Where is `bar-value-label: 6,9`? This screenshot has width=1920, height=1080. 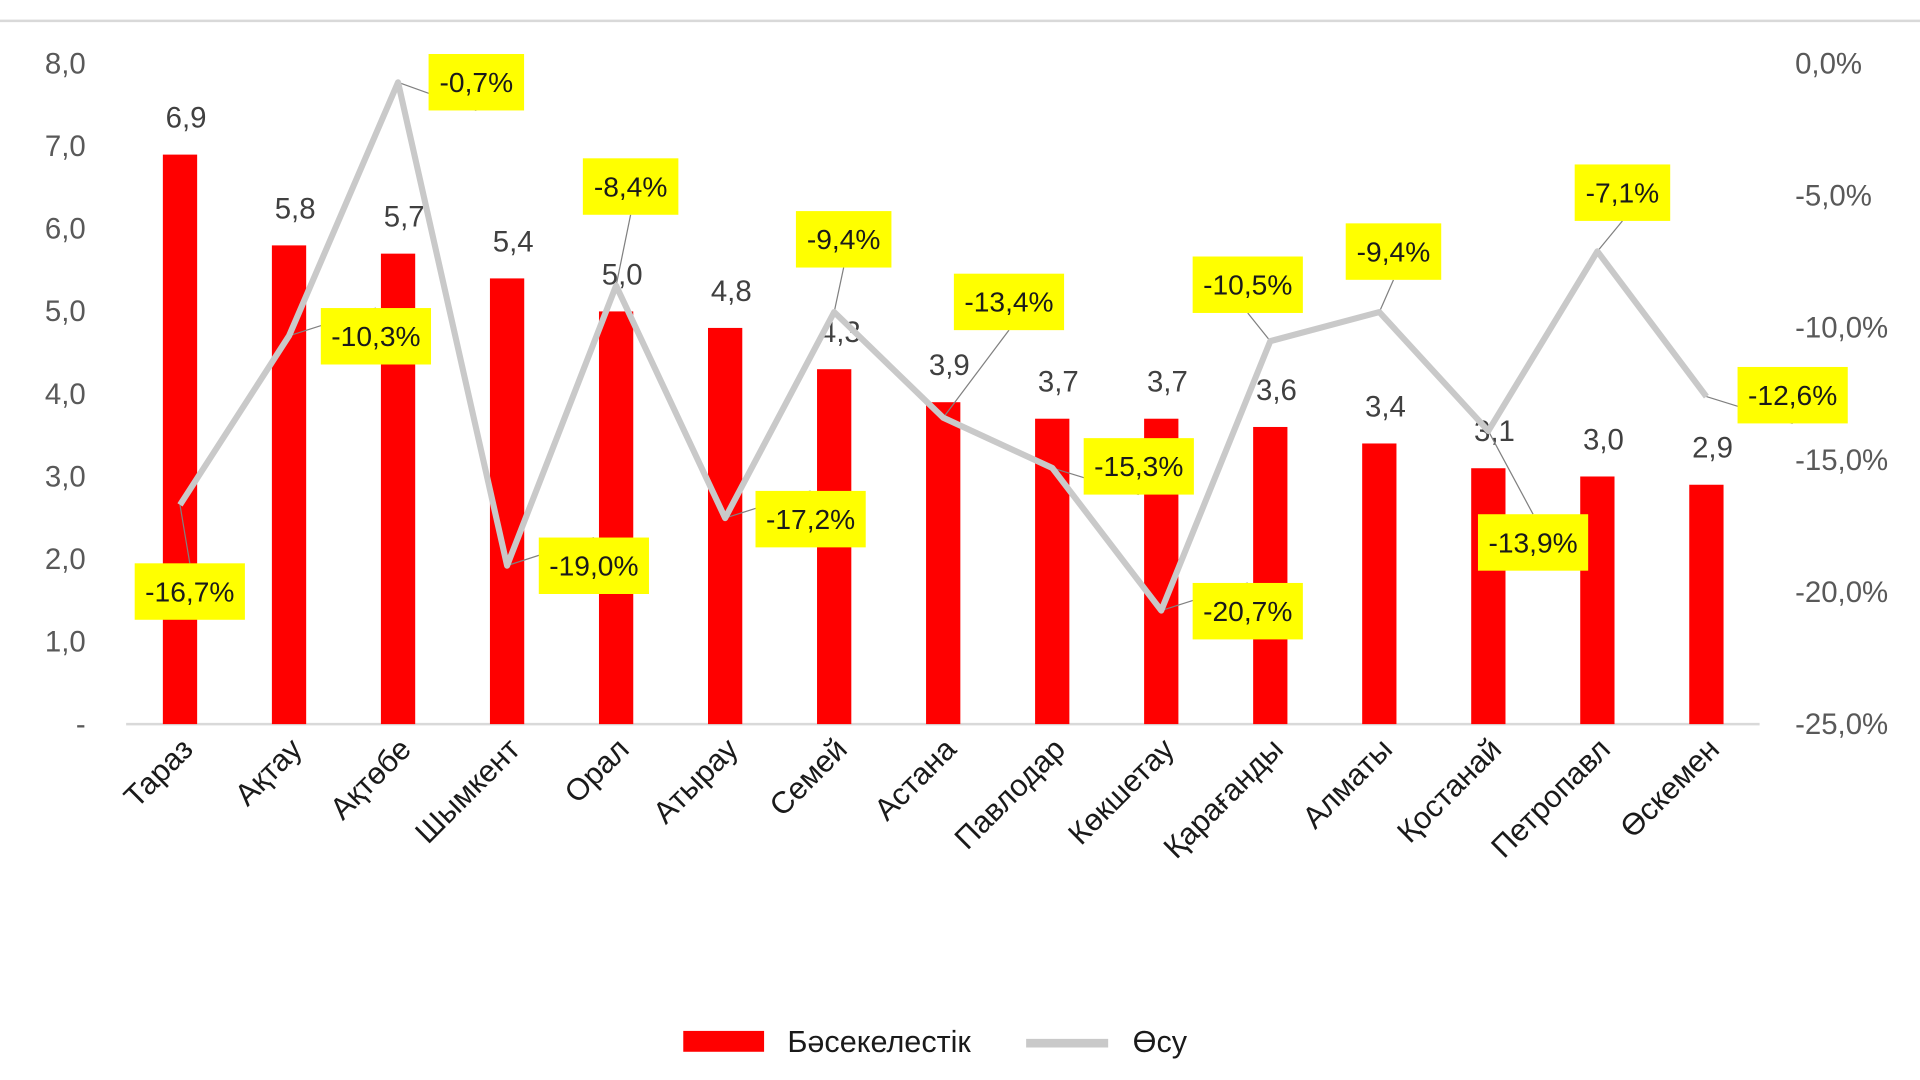
bar-value-label: 6,9 is located at coordinates (186, 118).